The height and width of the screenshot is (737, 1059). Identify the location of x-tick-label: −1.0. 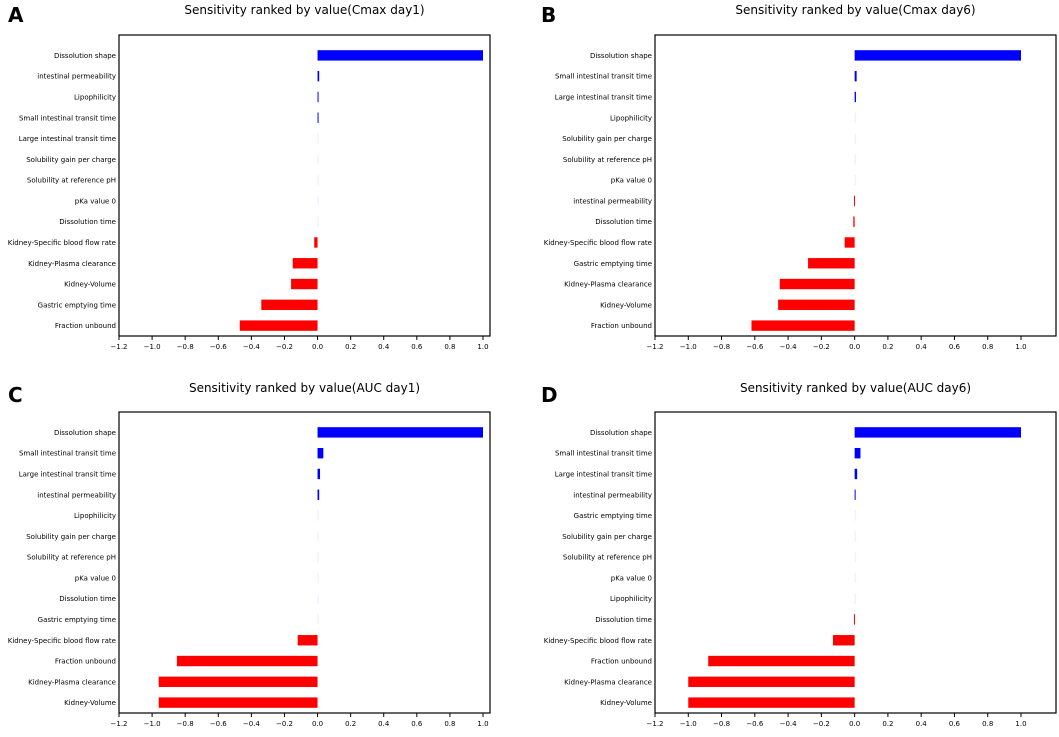
(152, 724).